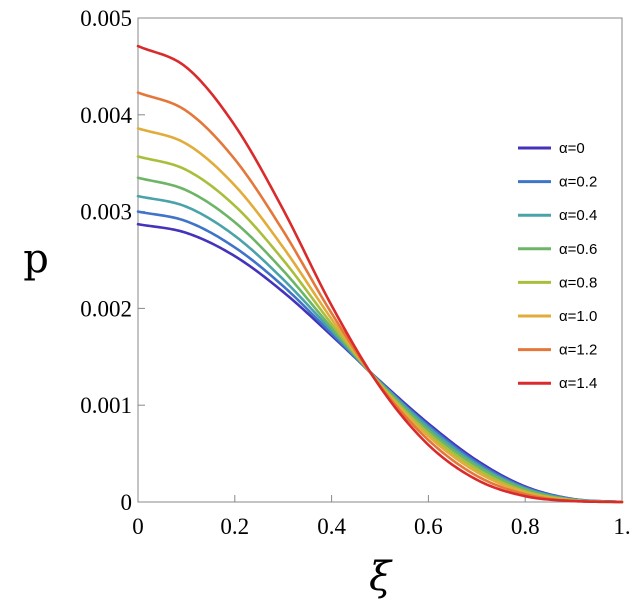 This screenshot has width=634, height=604. Describe the element at coordinates (557, 266) in the screenshot. I see `legend: α=0 α=0.2 α=0.4 α=0.6 α=0.8 α=1.0 α=1.2 α=1.4` at that location.